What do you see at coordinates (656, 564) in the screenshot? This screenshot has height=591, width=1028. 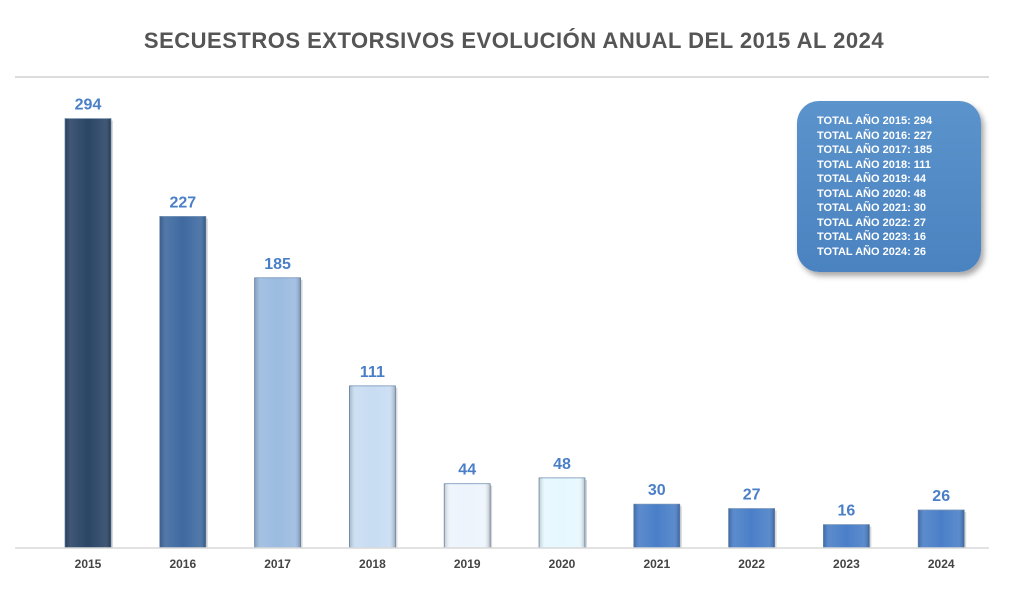 I see `x-tick-label-2021: 2021` at bounding box center [656, 564].